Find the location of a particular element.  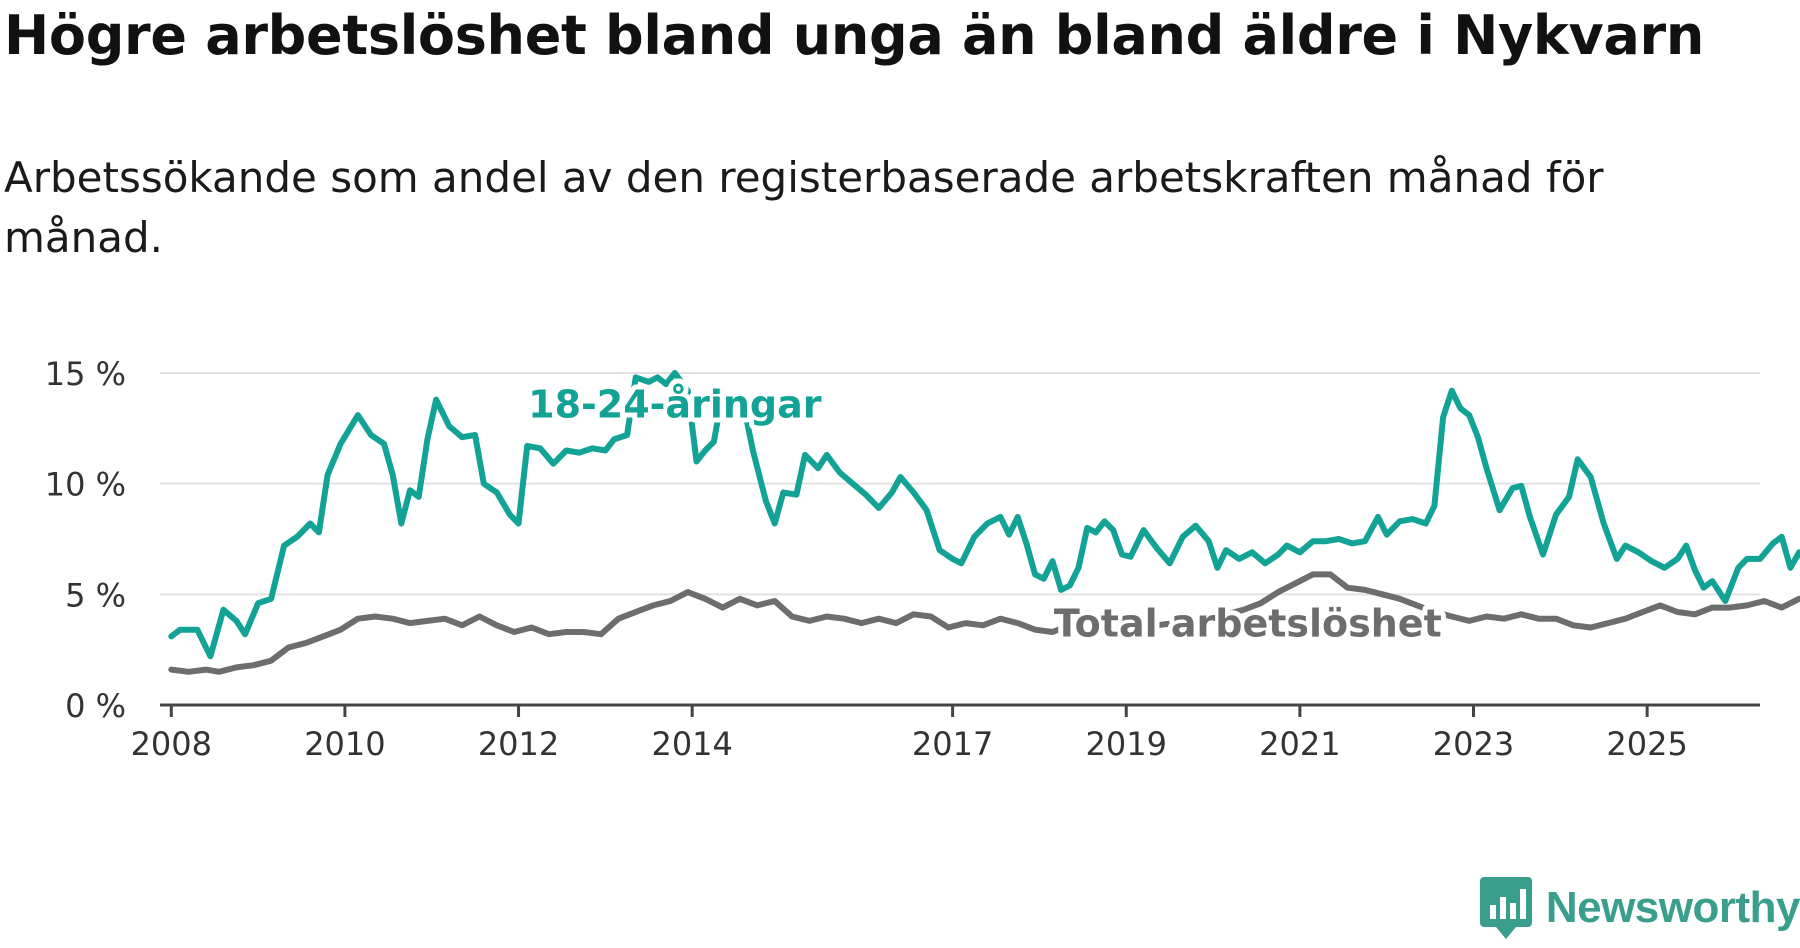

x-tick-label: 2014 is located at coordinates (691, 744).